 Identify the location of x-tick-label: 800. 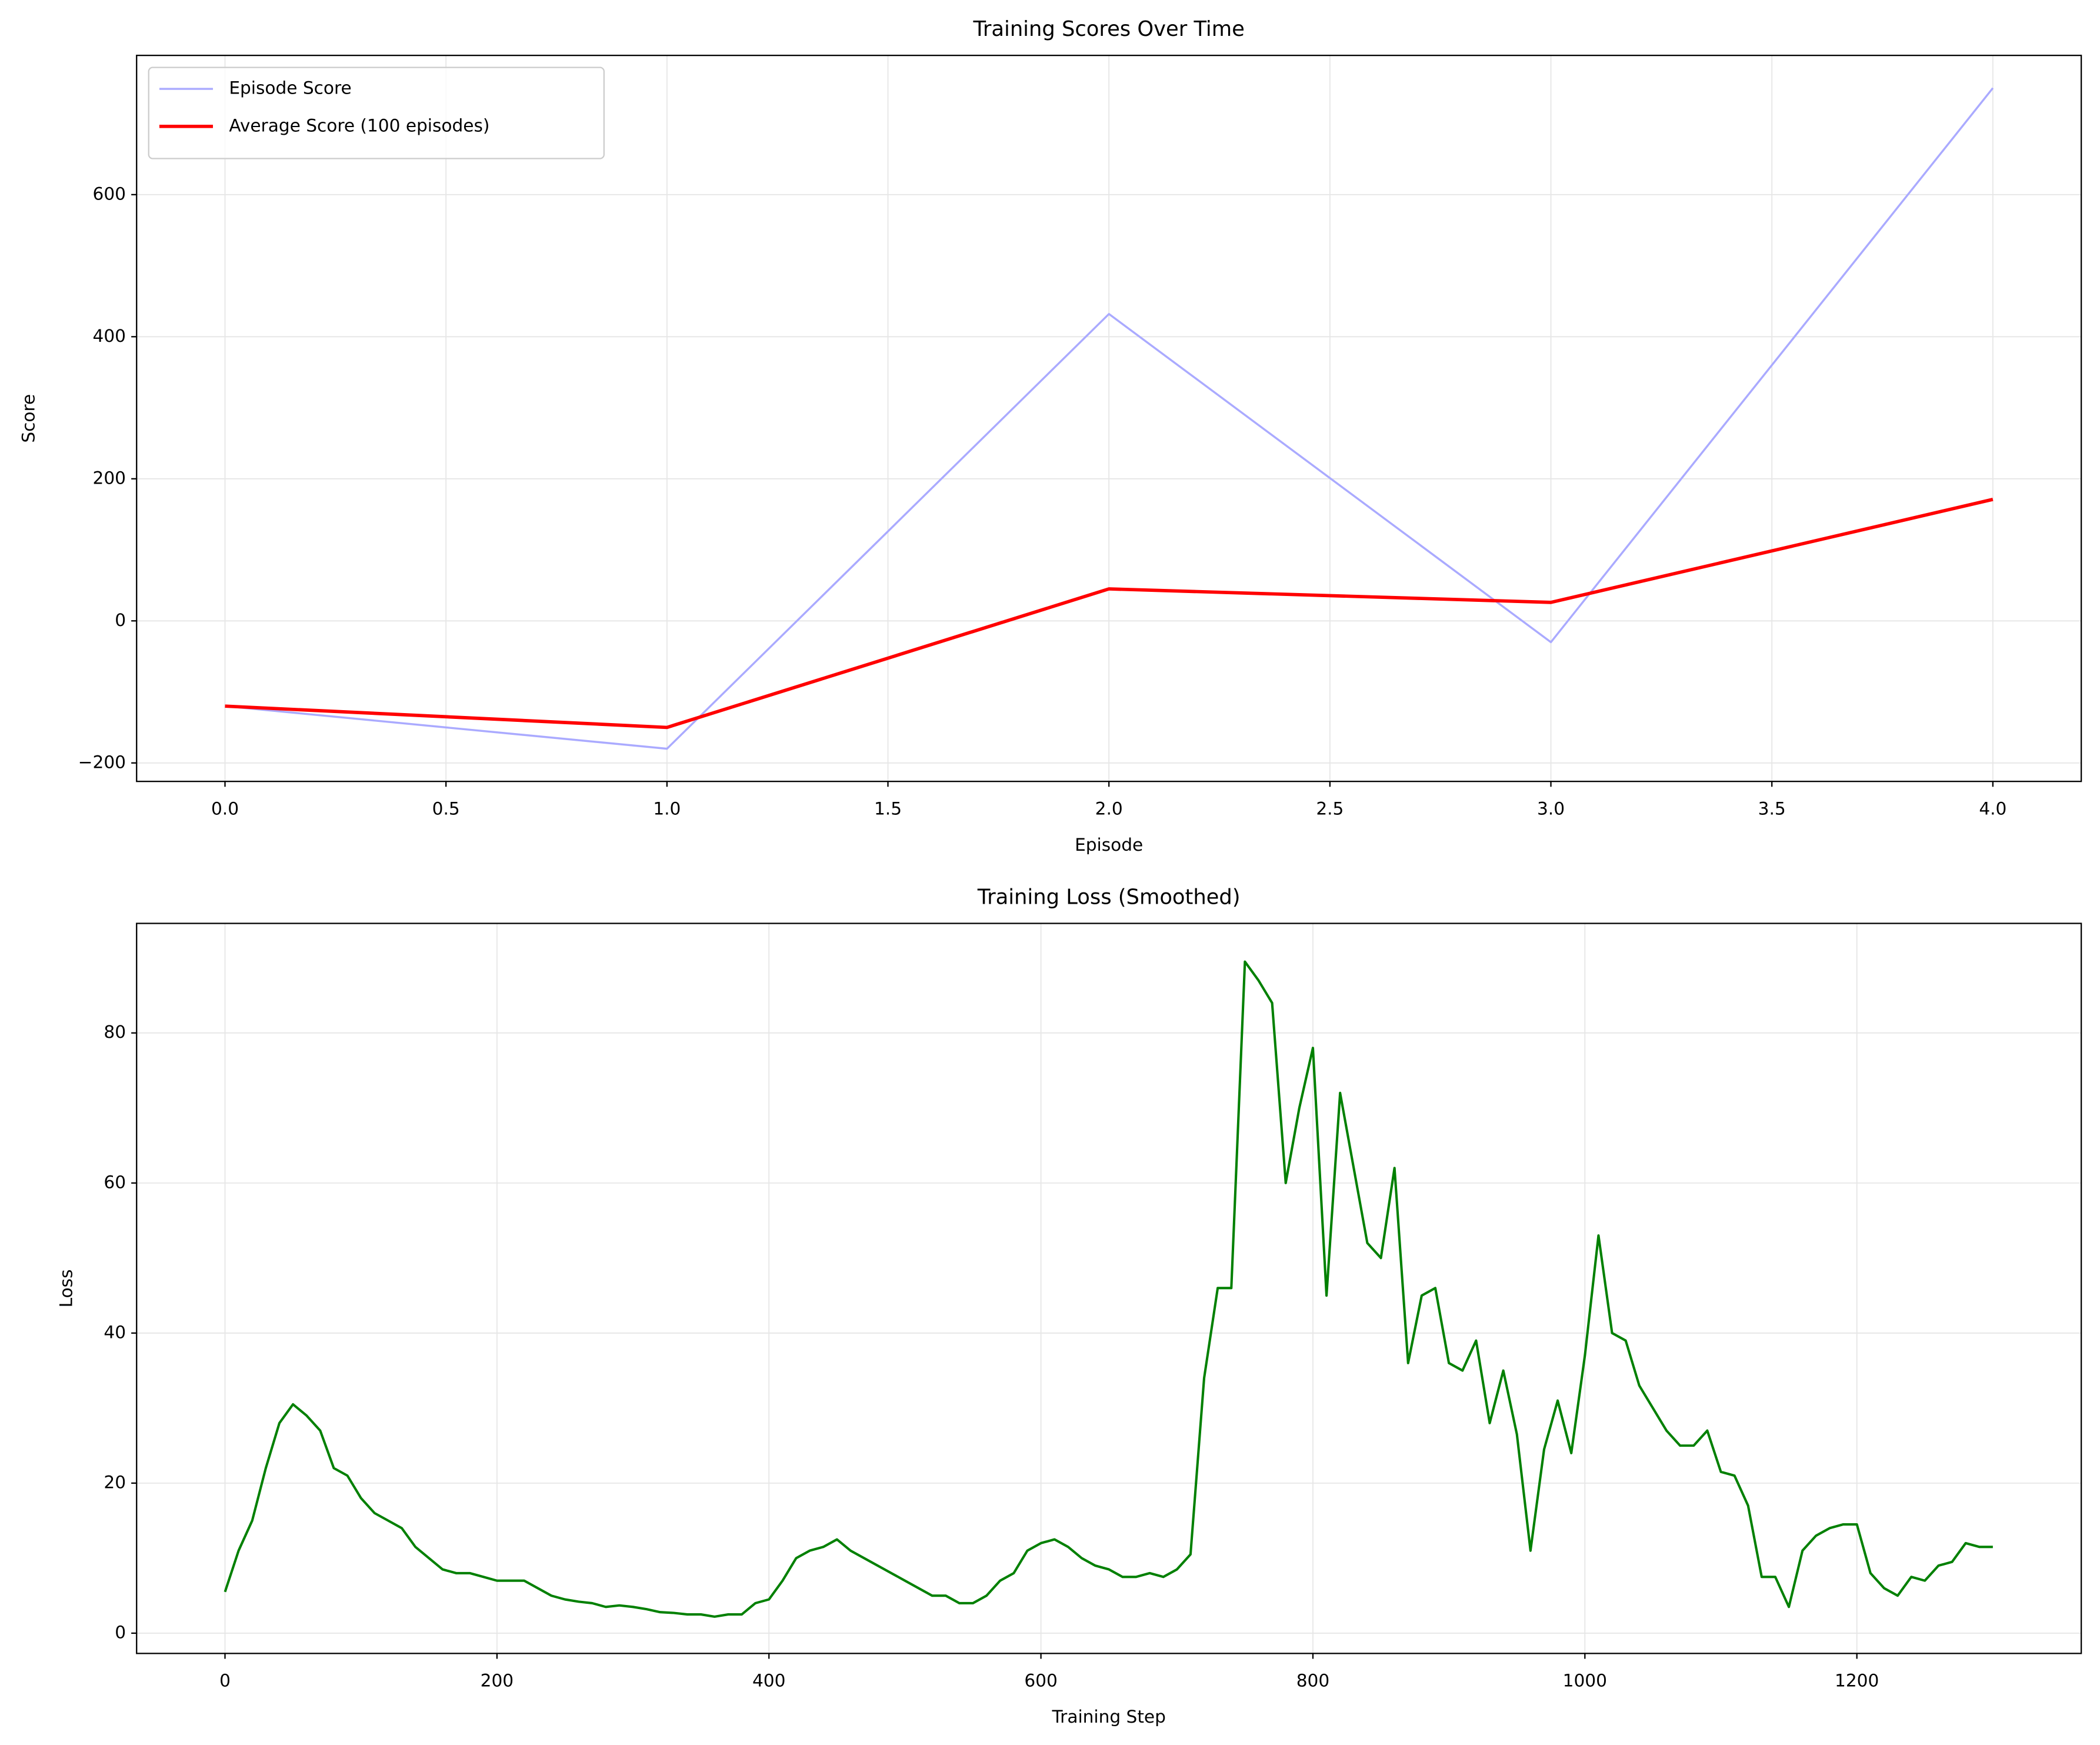
(1312, 1681).